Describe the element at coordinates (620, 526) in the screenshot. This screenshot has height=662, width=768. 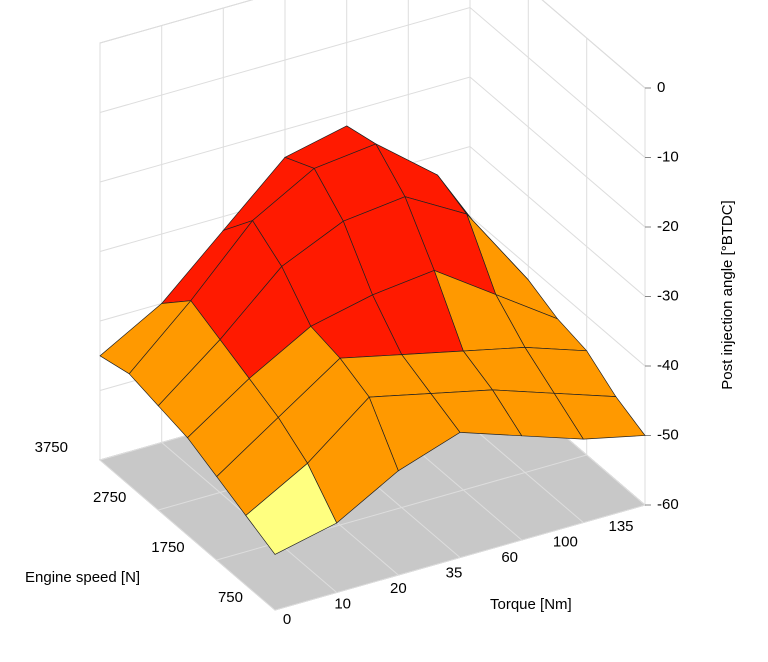
I see `x-tick-label: 135` at that location.